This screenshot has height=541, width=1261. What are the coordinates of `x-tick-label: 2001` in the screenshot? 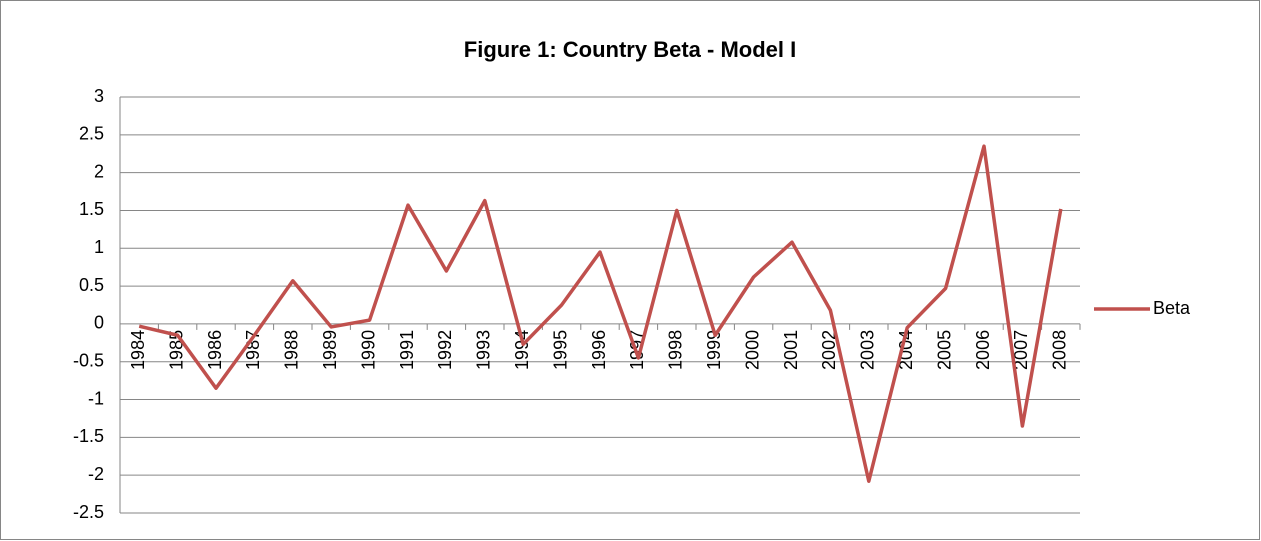 It's located at (791, 350).